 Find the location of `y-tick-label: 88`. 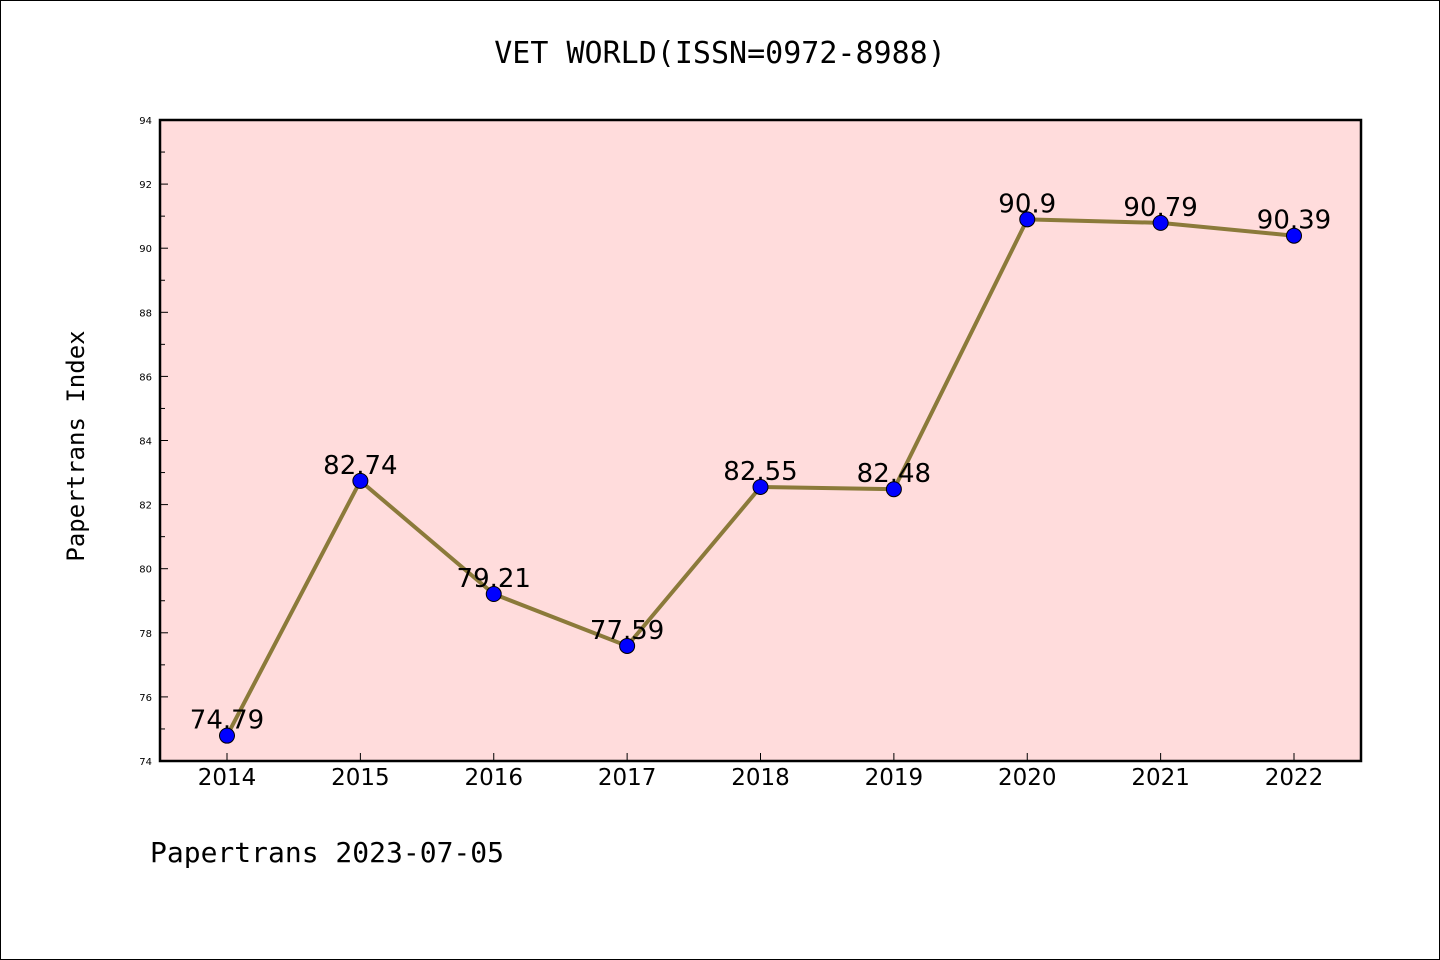

y-tick-label: 88 is located at coordinates (145, 313).